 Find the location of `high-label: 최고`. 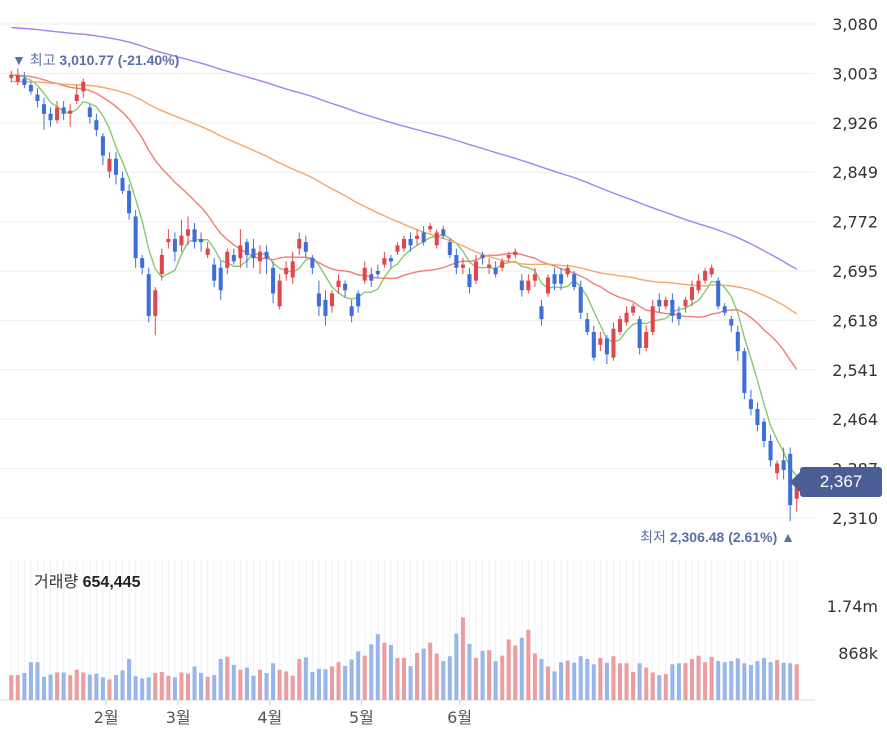

high-label: 최고 is located at coordinates (42, 60).